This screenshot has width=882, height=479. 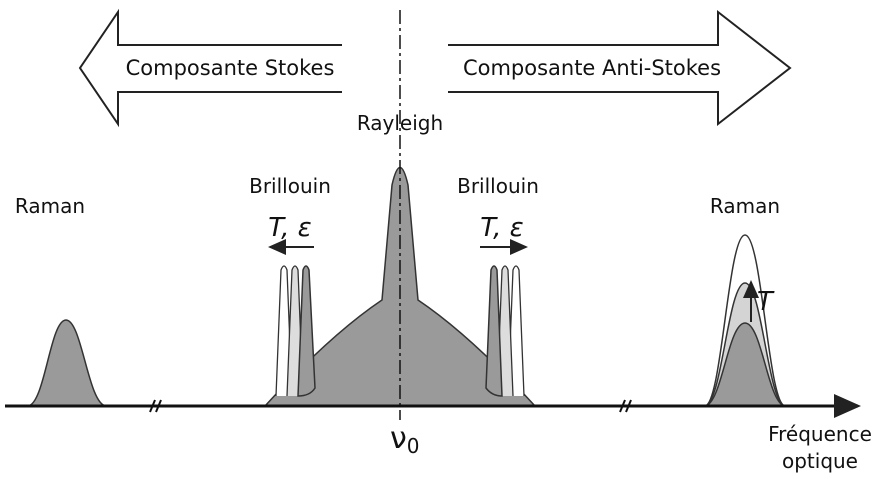 What do you see at coordinates (592, 68) in the screenshot?
I see `anti-stokes-label: Composante Anti-Stokes` at bounding box center [592, 68].